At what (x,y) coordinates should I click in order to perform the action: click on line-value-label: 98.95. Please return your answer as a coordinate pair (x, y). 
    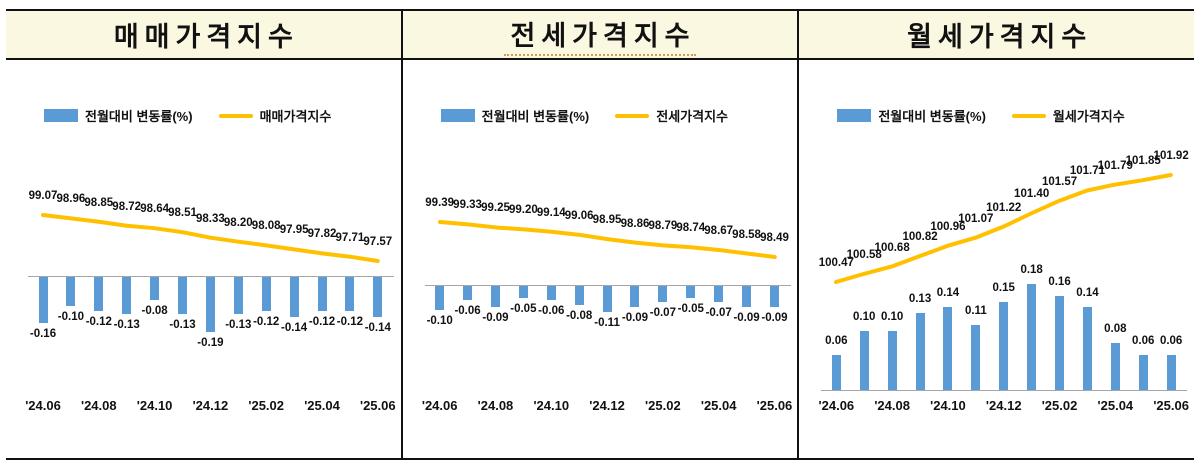
    Looking at the image, I should click on (607, 220).